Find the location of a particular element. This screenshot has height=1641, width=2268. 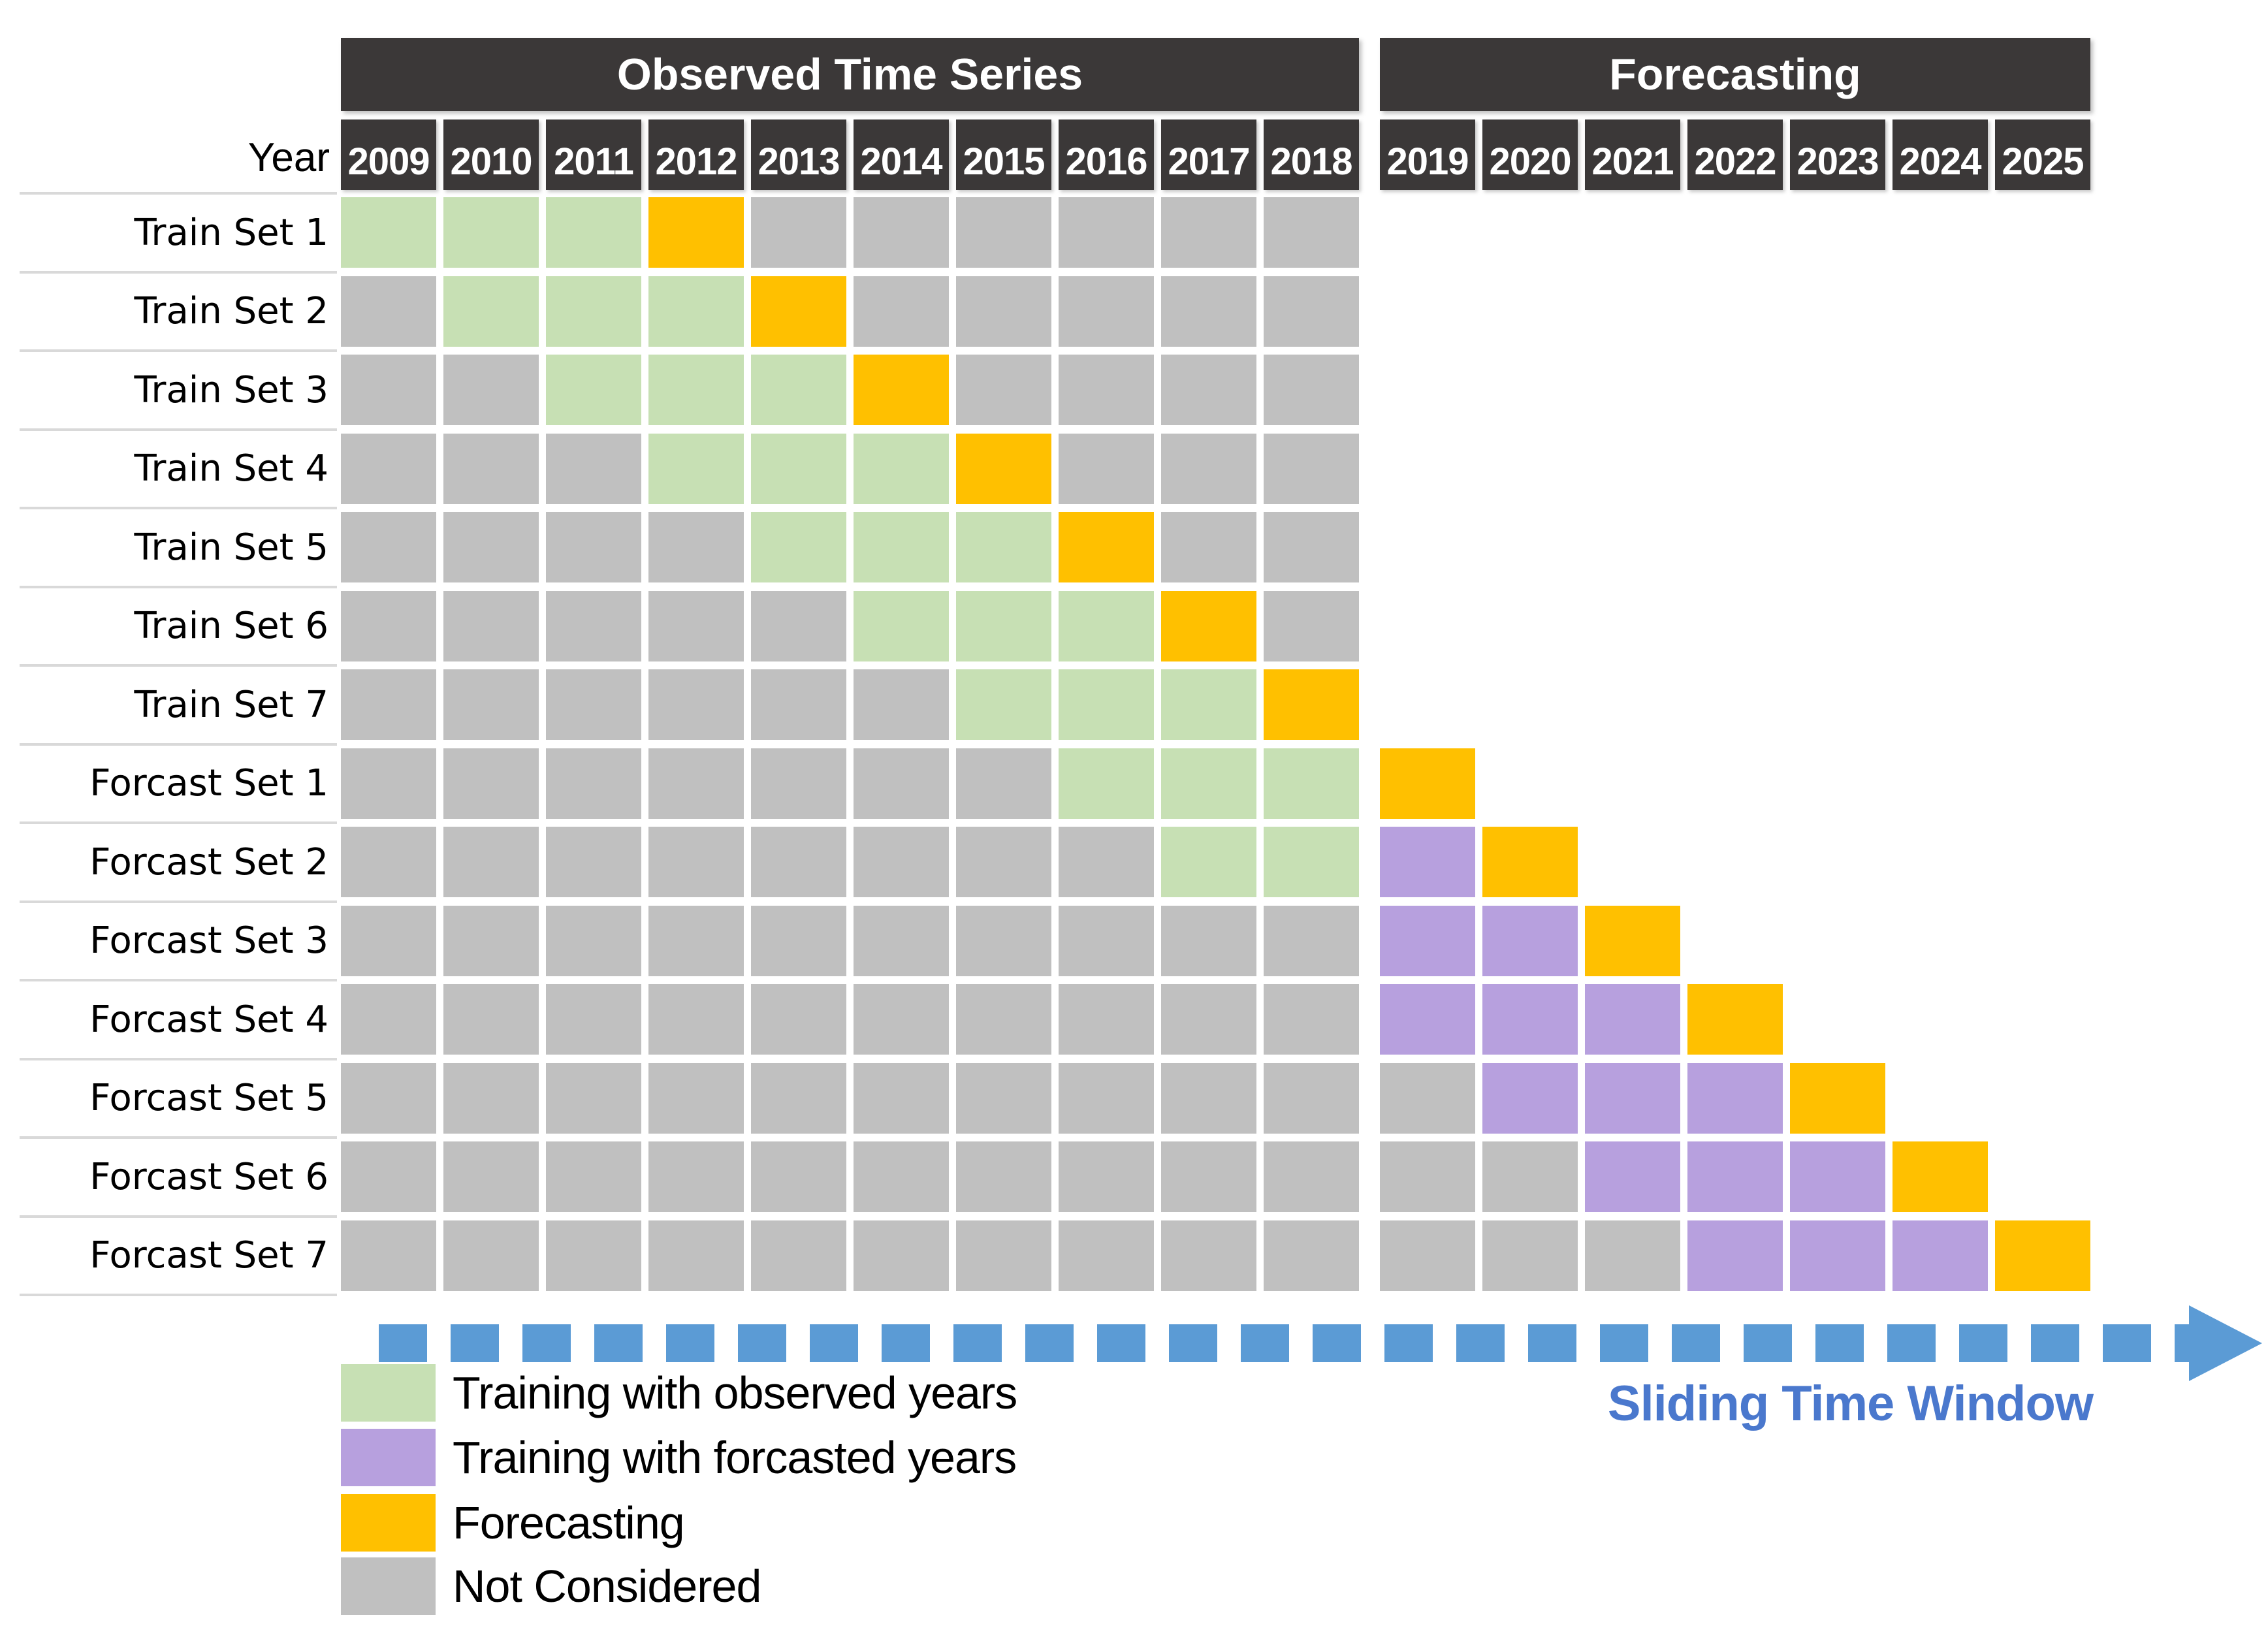

grid-cell-2022-forecasting is located at coordinates (1735, 1020).